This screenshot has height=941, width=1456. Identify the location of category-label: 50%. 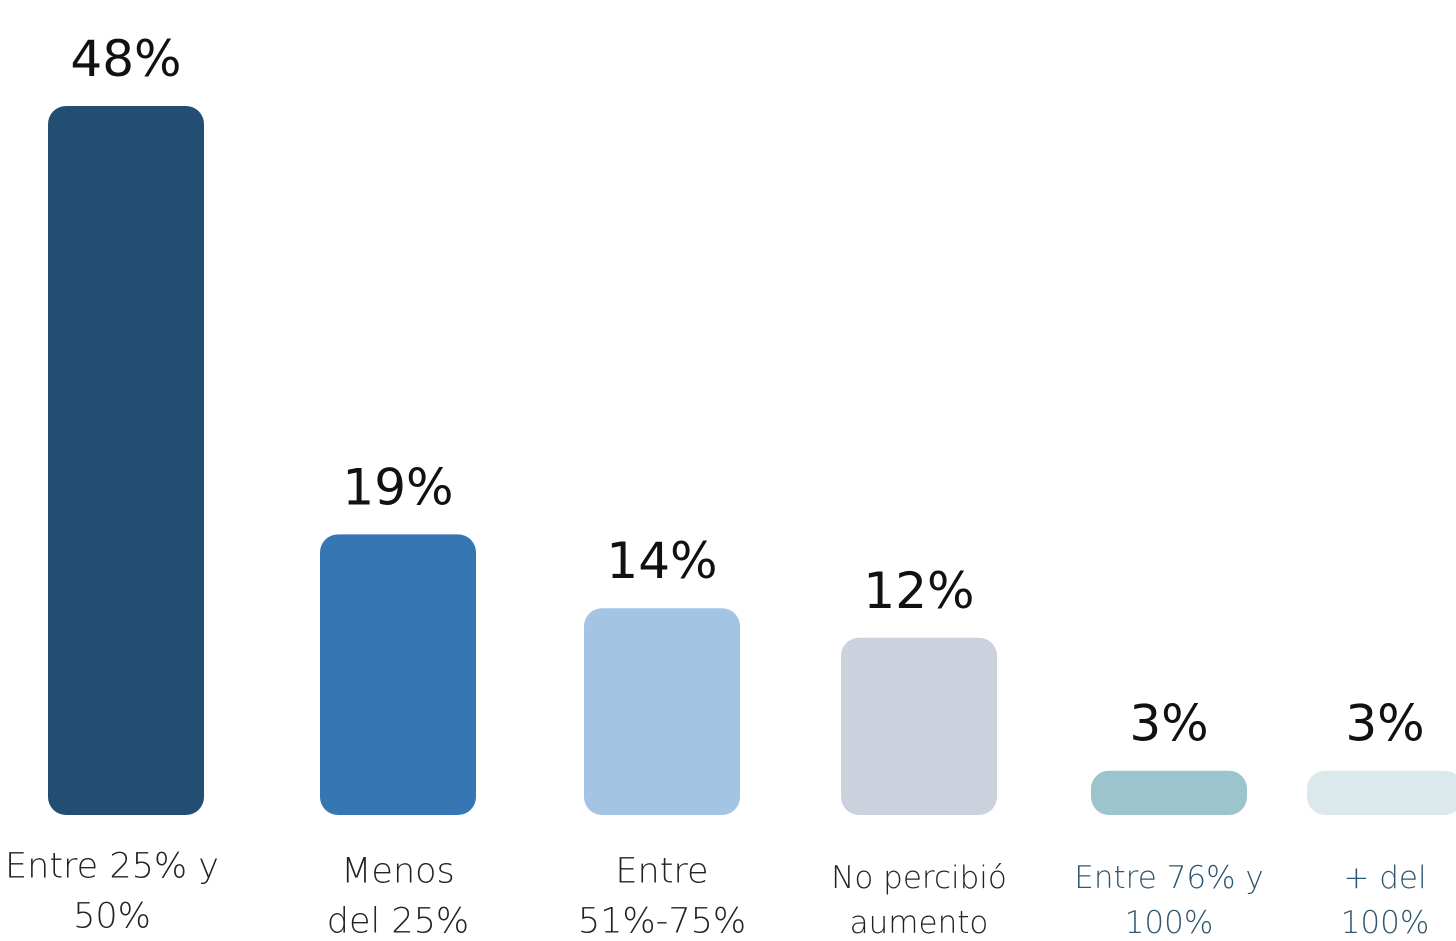
(112, 916).